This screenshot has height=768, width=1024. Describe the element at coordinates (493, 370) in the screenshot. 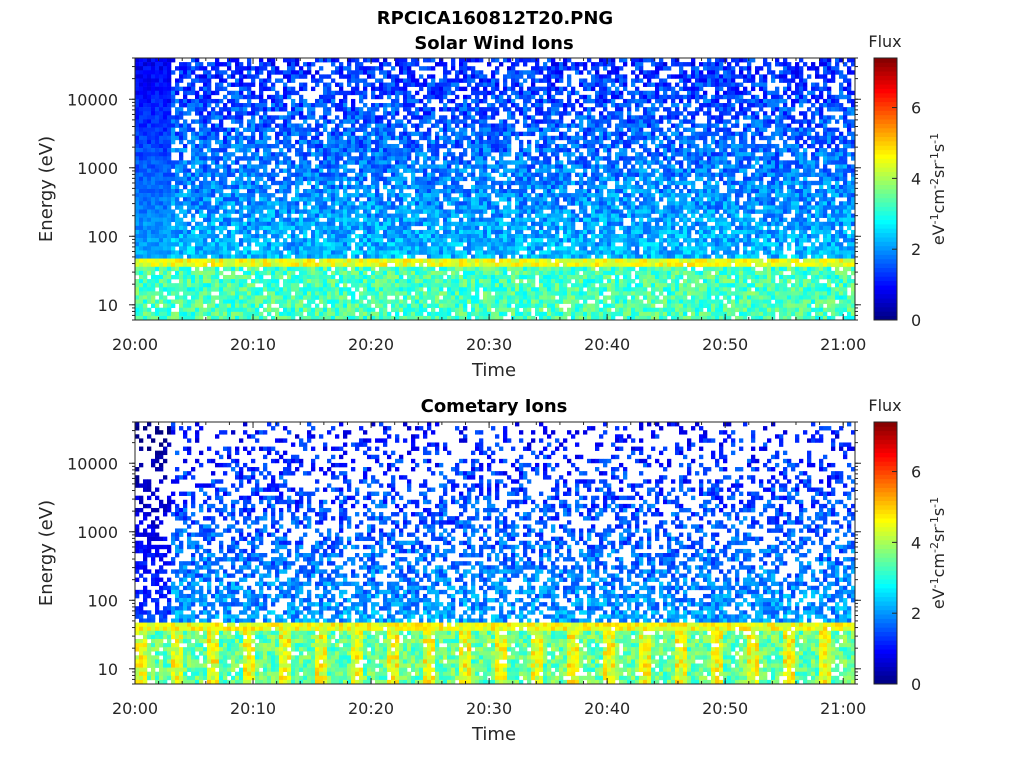

I see `x-axis-label: Time` at that location.